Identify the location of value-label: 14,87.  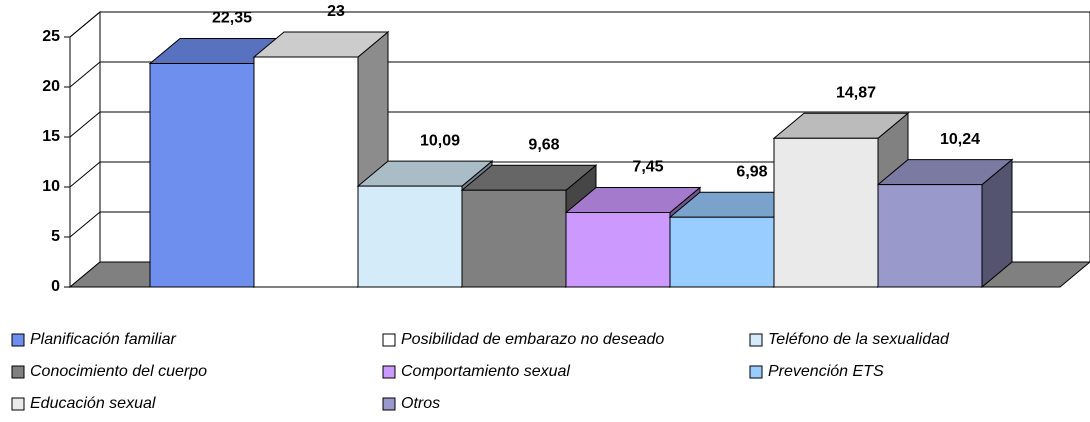
(856, 93).